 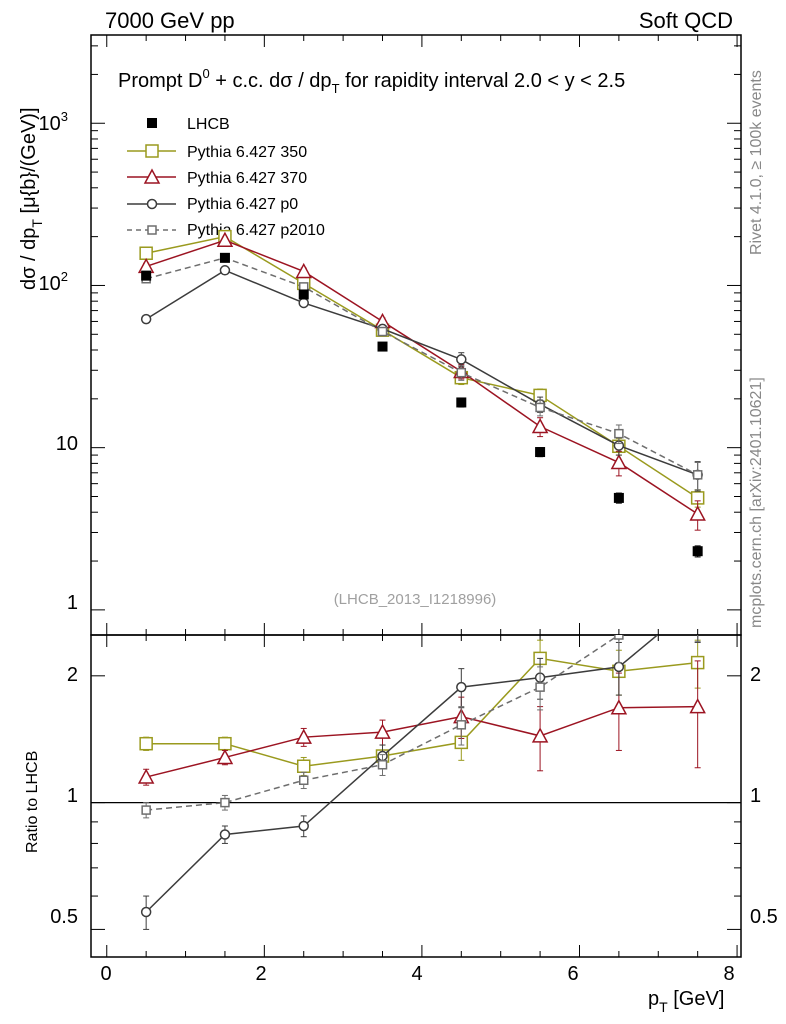 What do you see at coordinates (53, 282) in the screenshot?
I see `main-y-tick-label-100: 10²` at bounding box center [53, 282].